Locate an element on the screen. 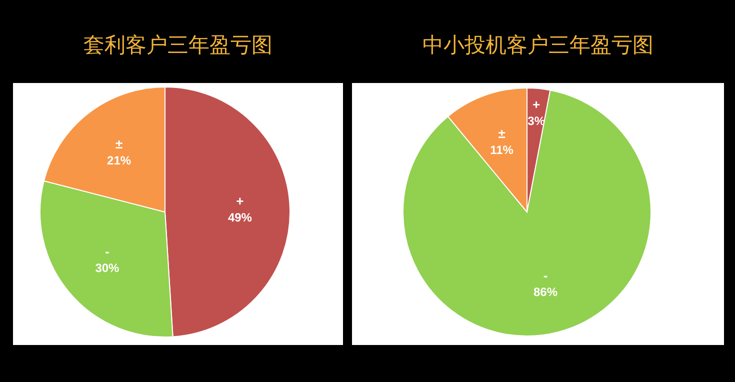 The height and width of the screenshot is (382, 735). chart-title: 套利客户三年盈亏图 is located at coordinates (178, 45).